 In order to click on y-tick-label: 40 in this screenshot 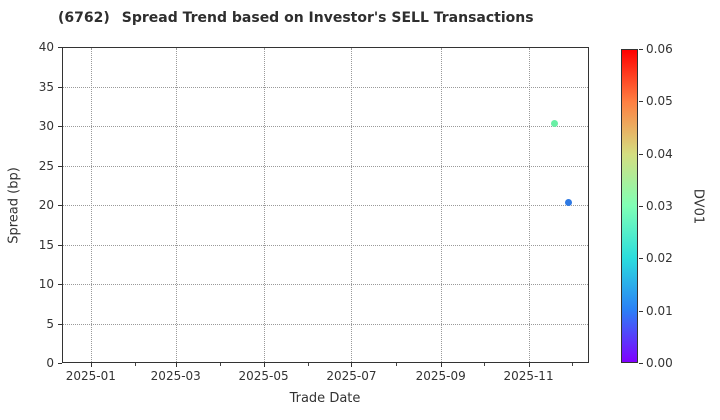, I will do `click(46, 47)`.